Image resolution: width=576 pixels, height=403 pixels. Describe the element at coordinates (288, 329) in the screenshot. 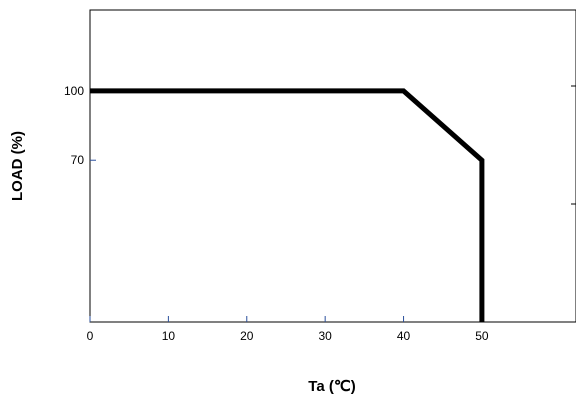

I see `x-axis-ticks: 0 10 20 30 40 50` at that location.